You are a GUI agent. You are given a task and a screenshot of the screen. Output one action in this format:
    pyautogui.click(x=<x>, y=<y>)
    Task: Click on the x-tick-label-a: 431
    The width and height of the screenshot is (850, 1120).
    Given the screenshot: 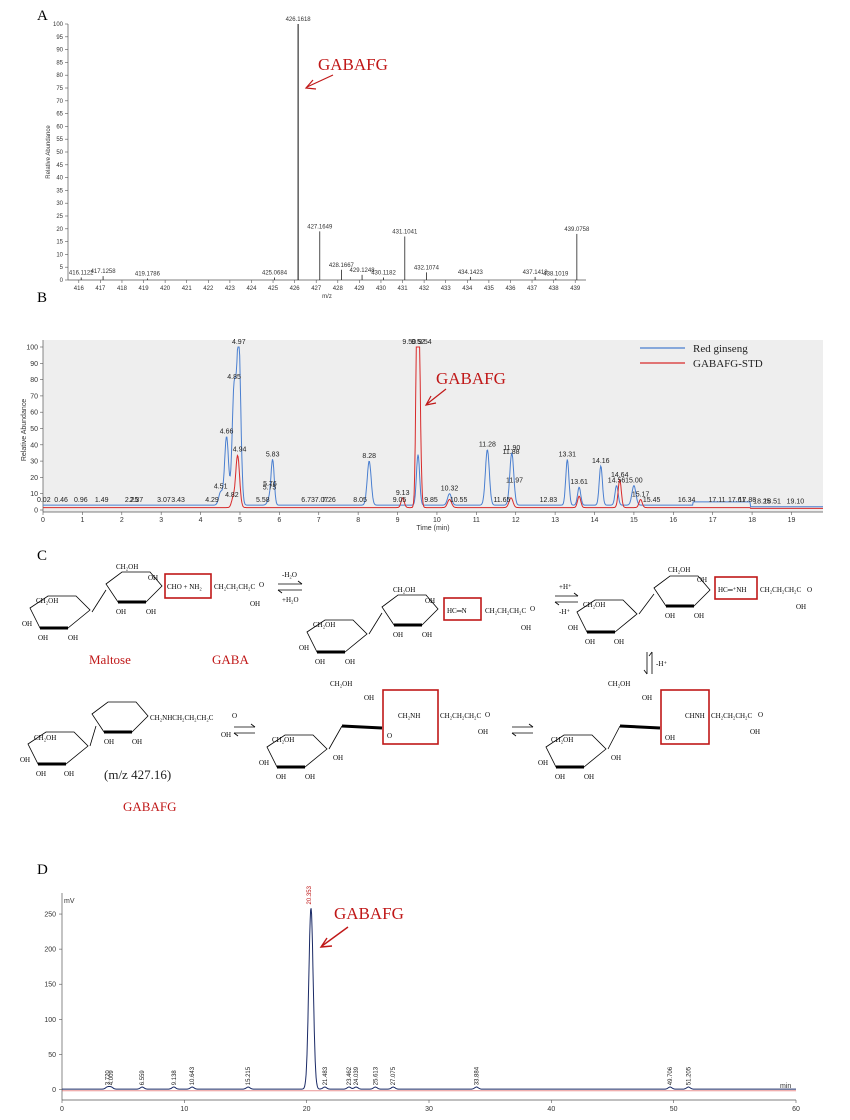 What is the action you would take?
    pyautogui.click(x=403, y=289)
    